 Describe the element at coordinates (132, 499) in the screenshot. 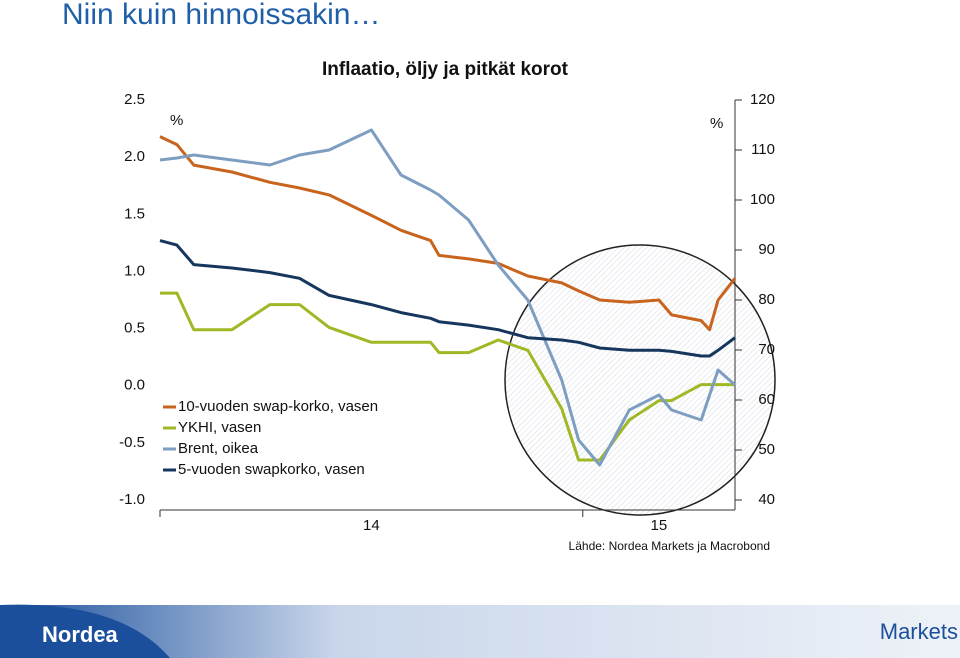

I see `y-tick-label: -1.0` at that location.